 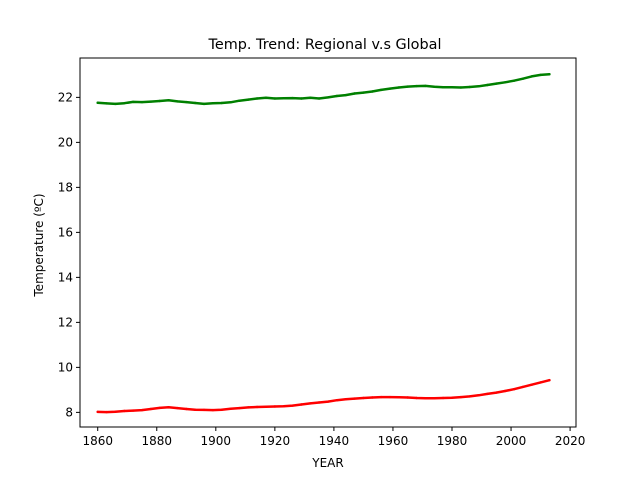 I want to click on x-tick-label: 1880, so click(x=156, y=441).